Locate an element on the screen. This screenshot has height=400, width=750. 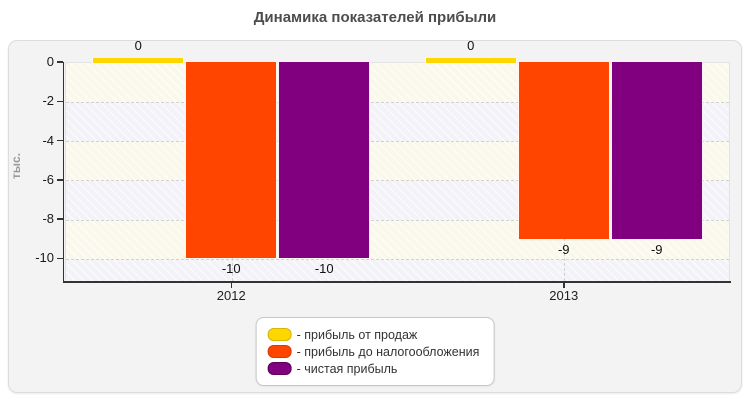
y-axis-line is located at coordinates (63, 172).